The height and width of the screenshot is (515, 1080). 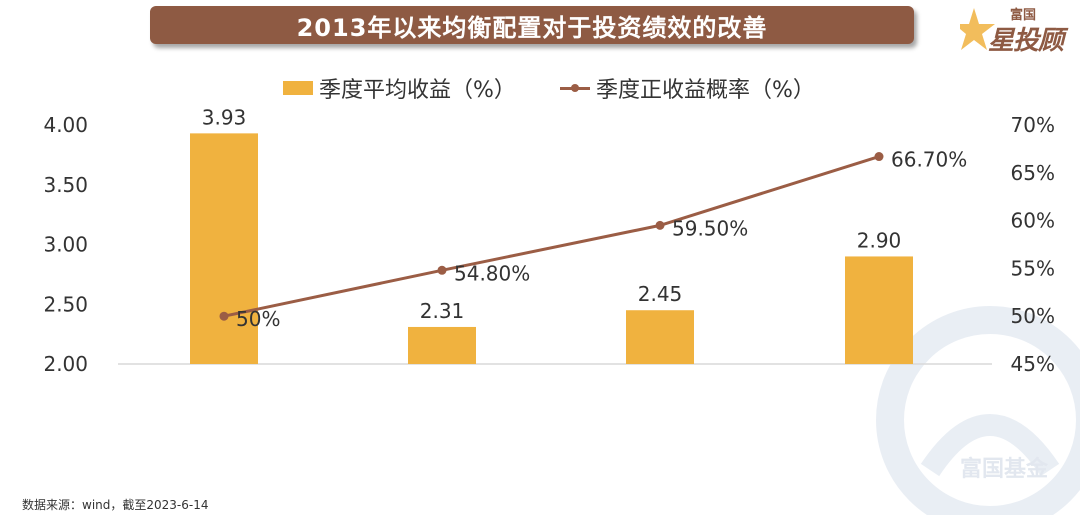 I want to click on right-tick-label: 50%, so click(x=1033, y=316).